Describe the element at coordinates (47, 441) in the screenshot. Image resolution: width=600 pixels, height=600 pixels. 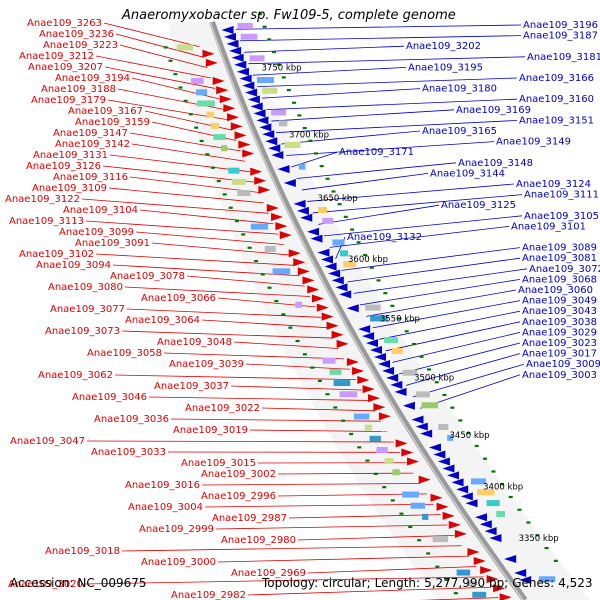
I see `forward-gene-label: Anae109_3047` at that location.